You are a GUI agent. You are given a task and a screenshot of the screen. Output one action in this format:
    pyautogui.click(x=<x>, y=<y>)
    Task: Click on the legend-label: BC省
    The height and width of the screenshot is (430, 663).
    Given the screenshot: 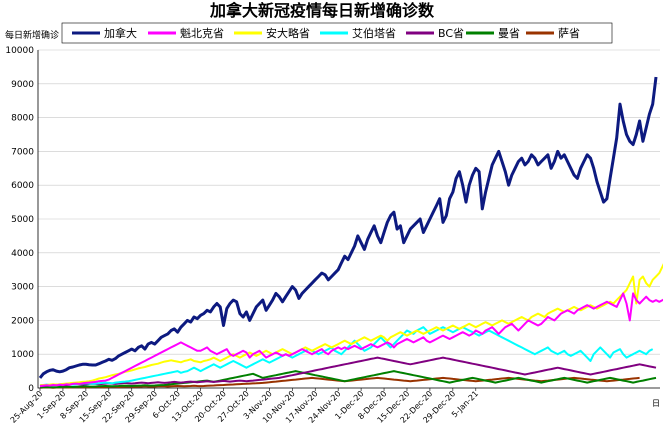 What is the action you would take?
    pyautogui.click(x=451, y=33)
    